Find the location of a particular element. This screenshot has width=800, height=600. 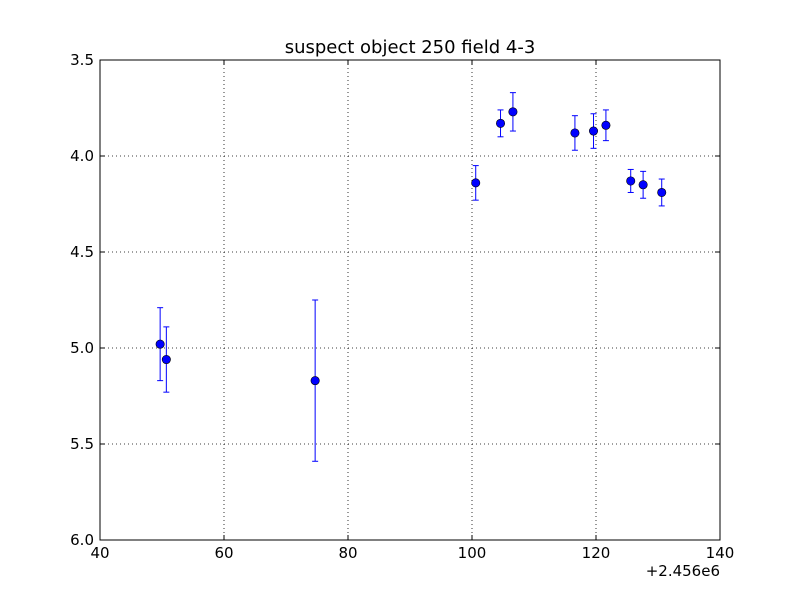

x-tick-label: 80 is located at coordinates (347, 553).